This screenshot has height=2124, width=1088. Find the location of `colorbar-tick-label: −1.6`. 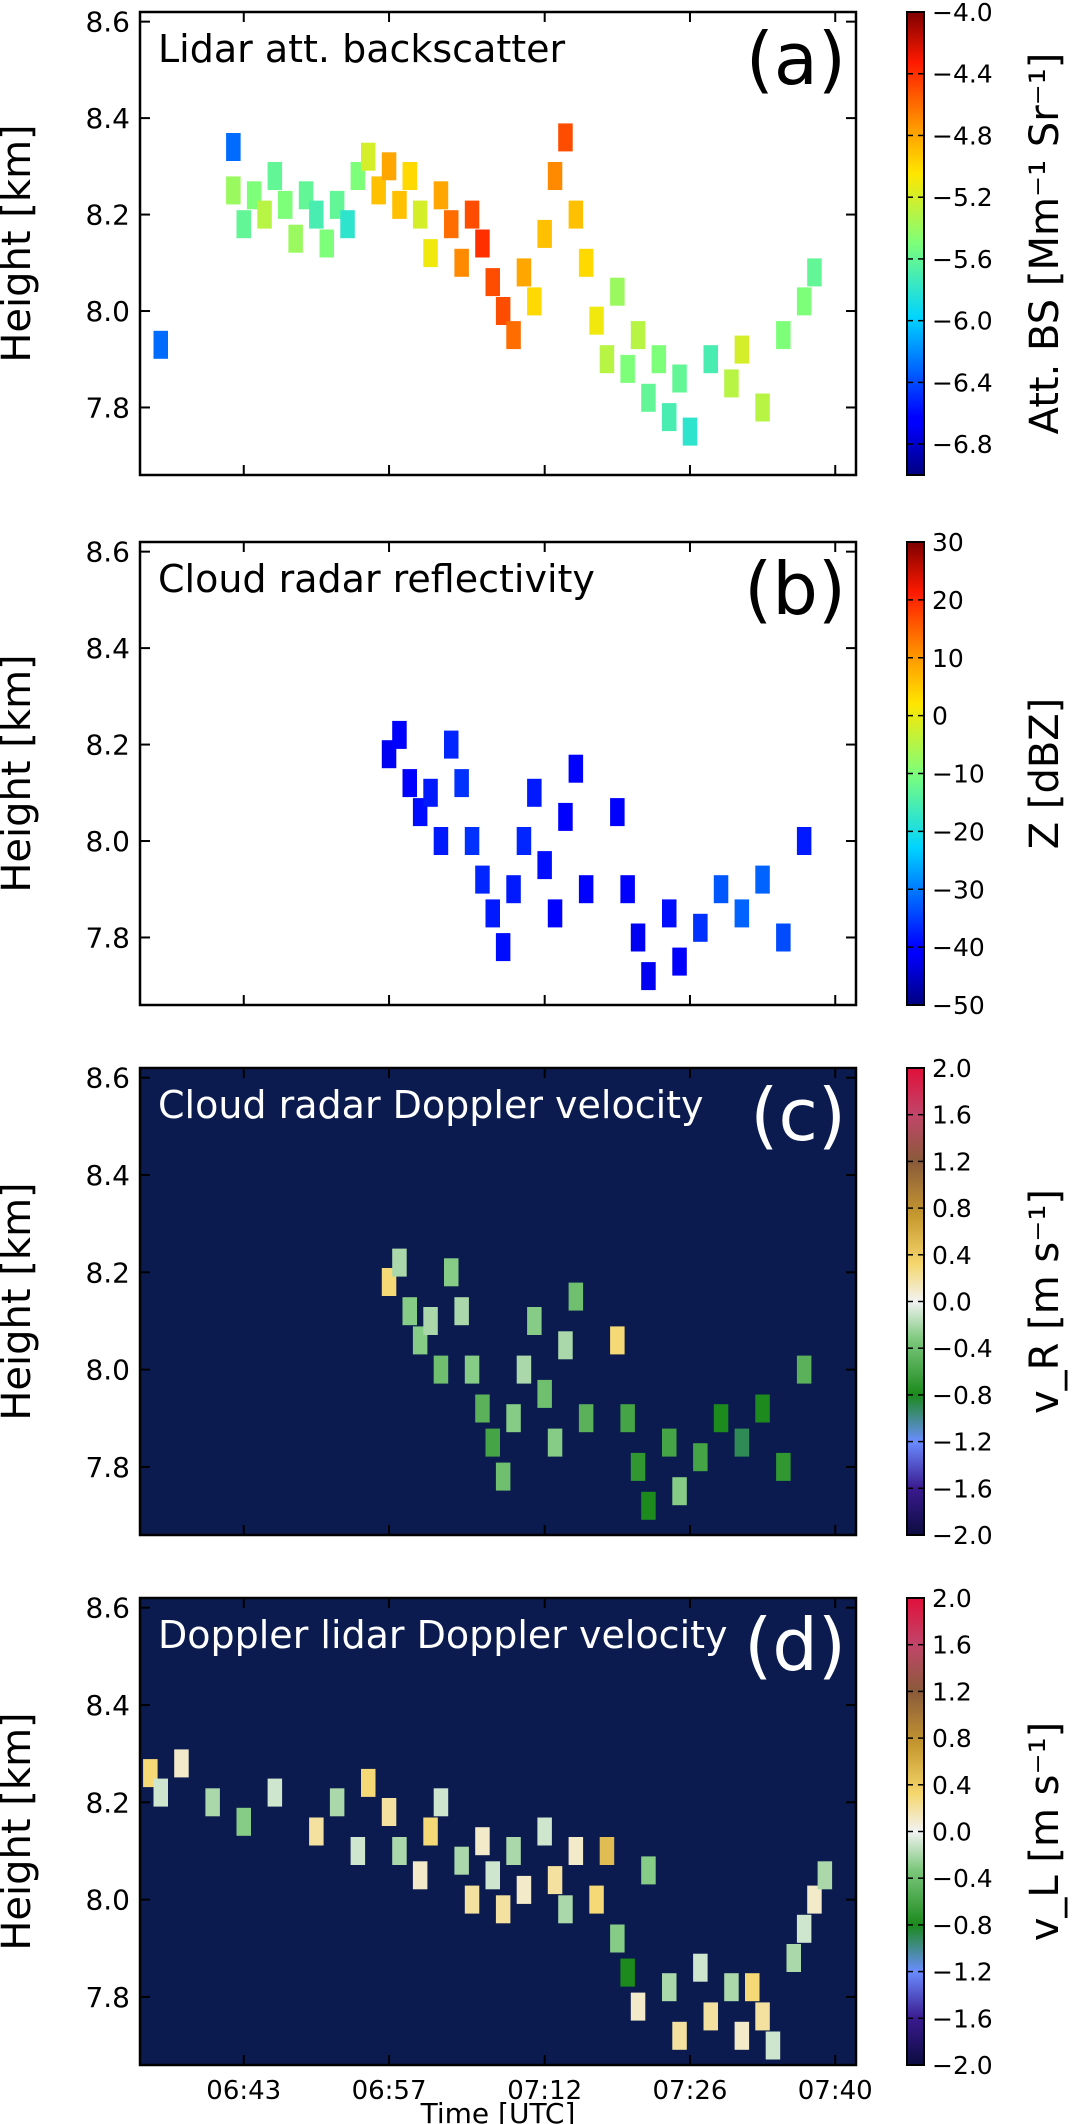

colorbar-tick-label: −1.6 is located at coordinates (962, 2018).